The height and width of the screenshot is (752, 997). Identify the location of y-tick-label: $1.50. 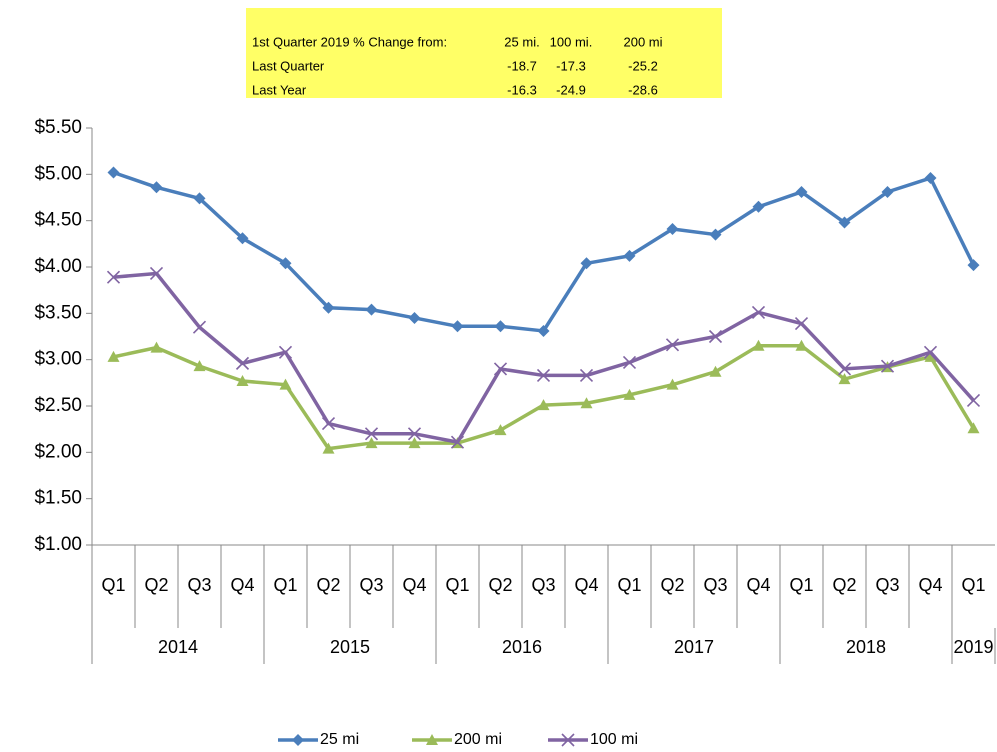
(58, 498).